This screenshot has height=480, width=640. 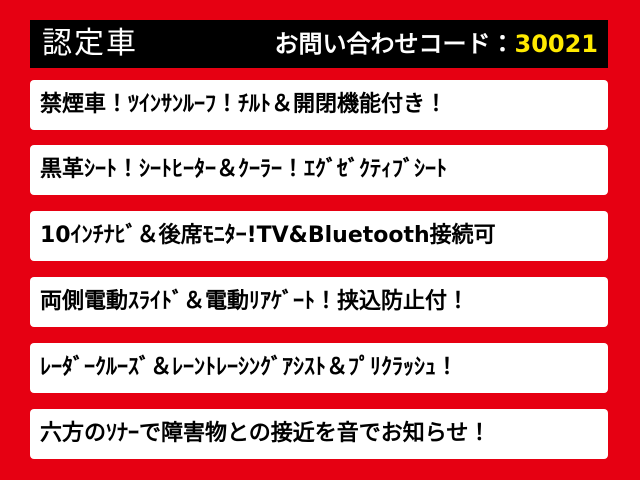 What do you see at coordinates (319, 434) in the screenshot?
I see `feature-box: 六方のｿﾅｰで障害物との接近を音でお知らせ！` at bounding box center [319, 434].